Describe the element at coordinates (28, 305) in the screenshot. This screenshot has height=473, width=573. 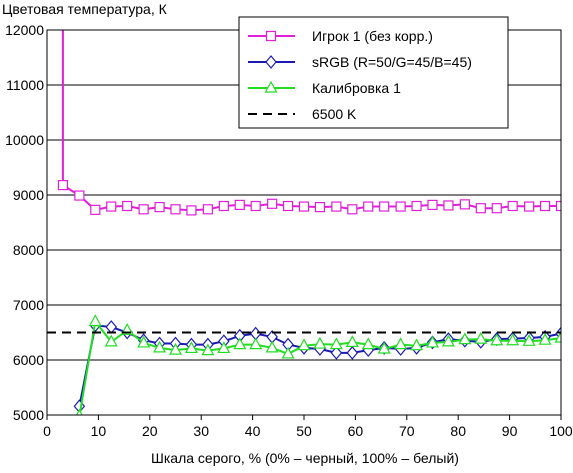
I see `y-tick-label: 7000` at that location.